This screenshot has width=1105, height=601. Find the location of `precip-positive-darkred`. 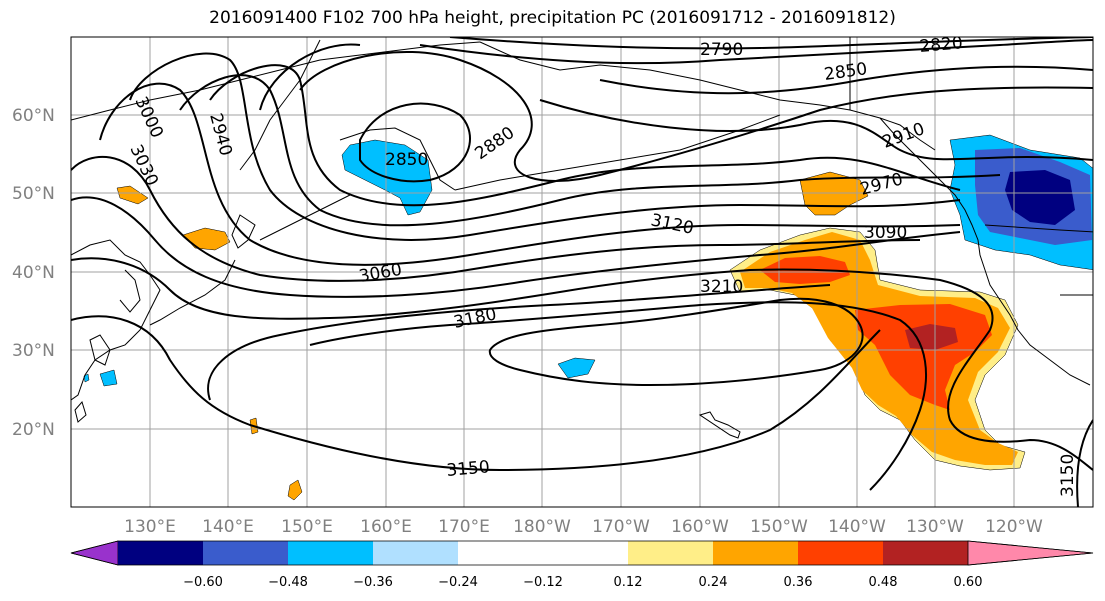

precip-positive-darkred is located at coordinates (931, 337).